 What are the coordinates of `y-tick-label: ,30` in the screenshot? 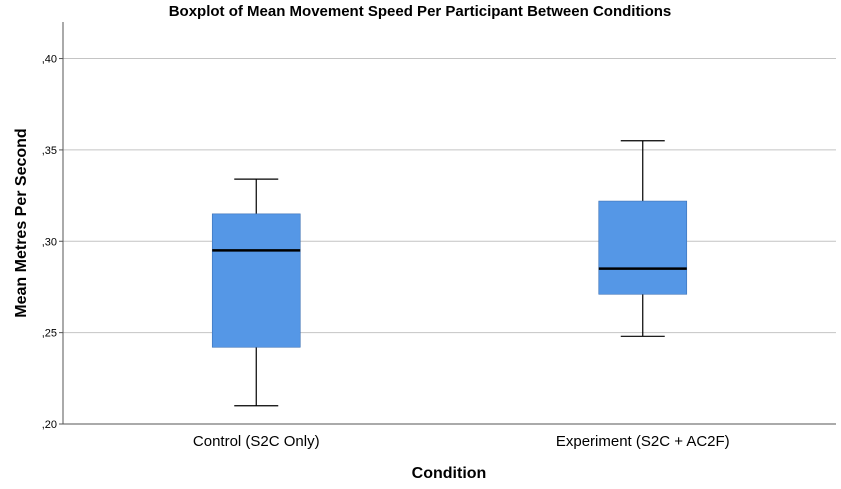 It's located at (49, 242).